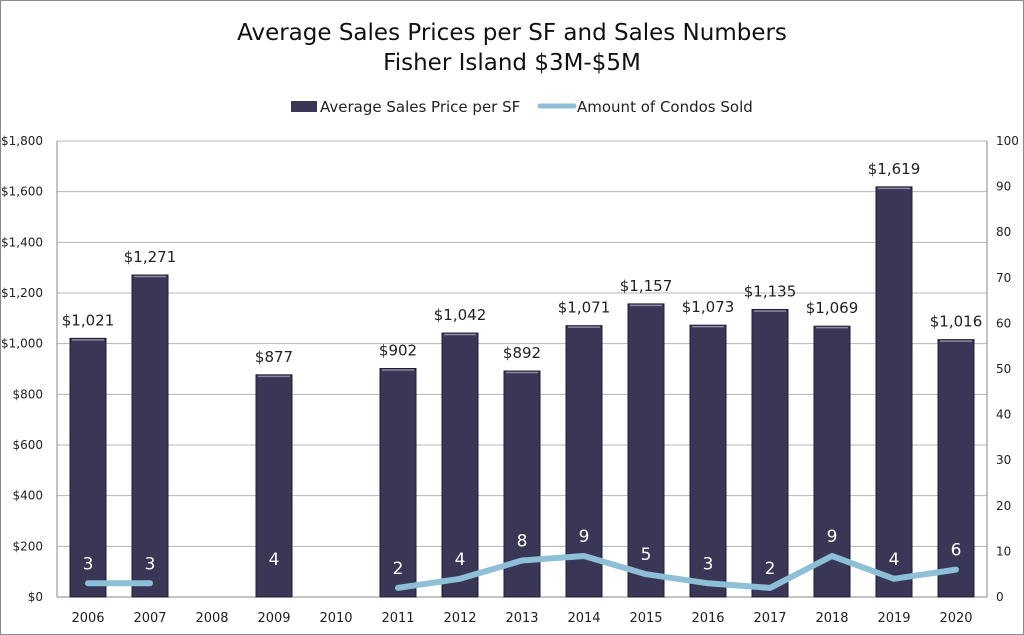 This screenshot has width=1024, height=635. What do you see at coordinates (583, 618) in the screenshot?
I see `x-tick-label: 2014` at bounding box center [583, 618].